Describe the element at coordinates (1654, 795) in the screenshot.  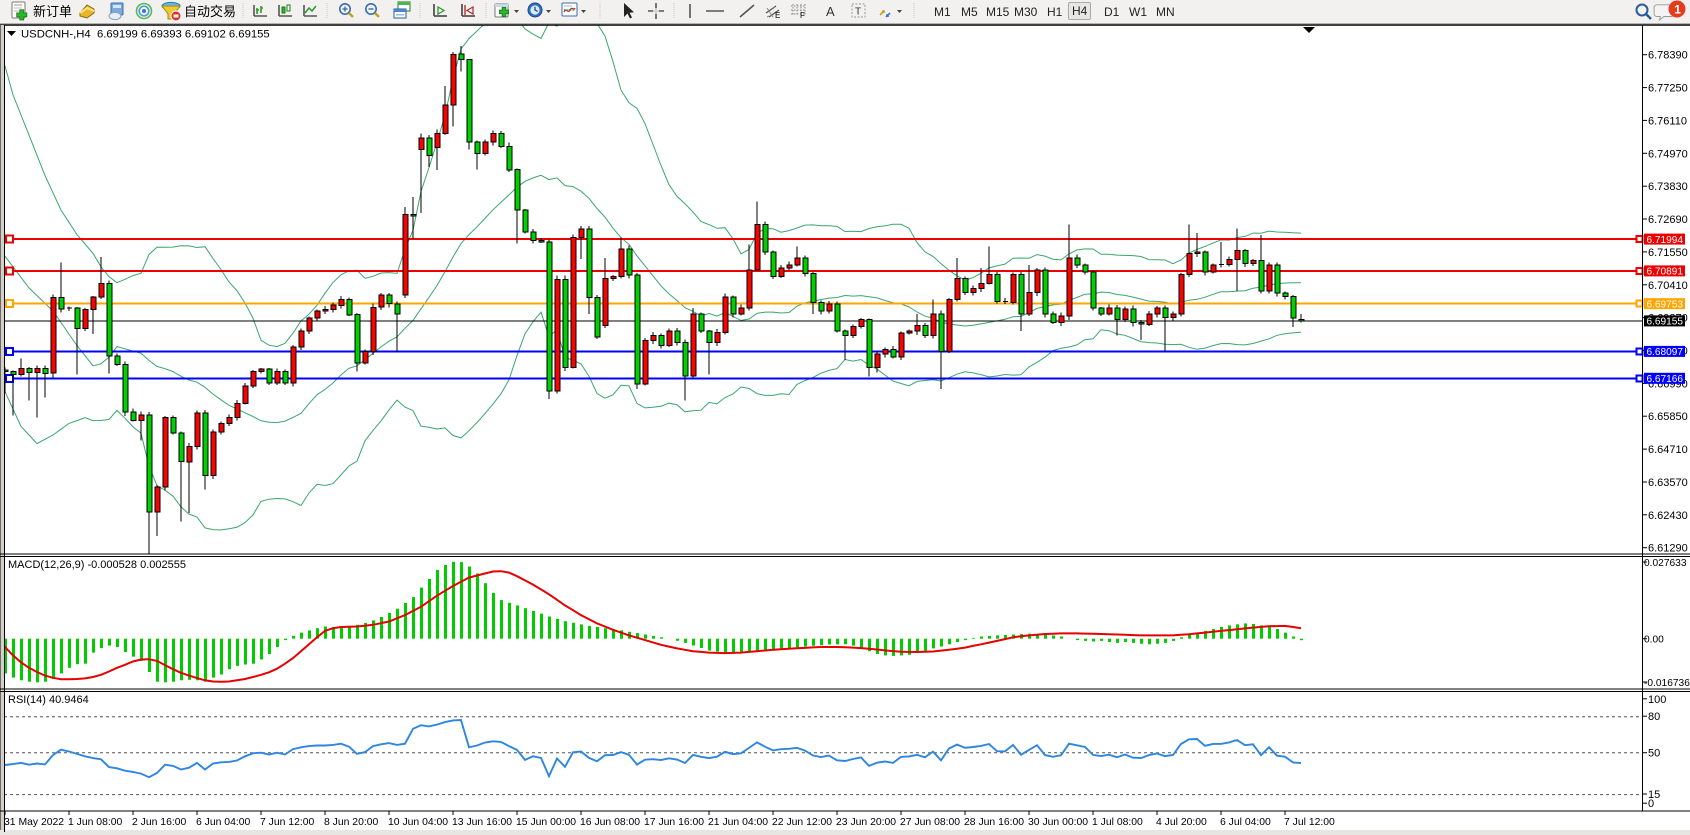
I see `svg-text: 15` at that location.